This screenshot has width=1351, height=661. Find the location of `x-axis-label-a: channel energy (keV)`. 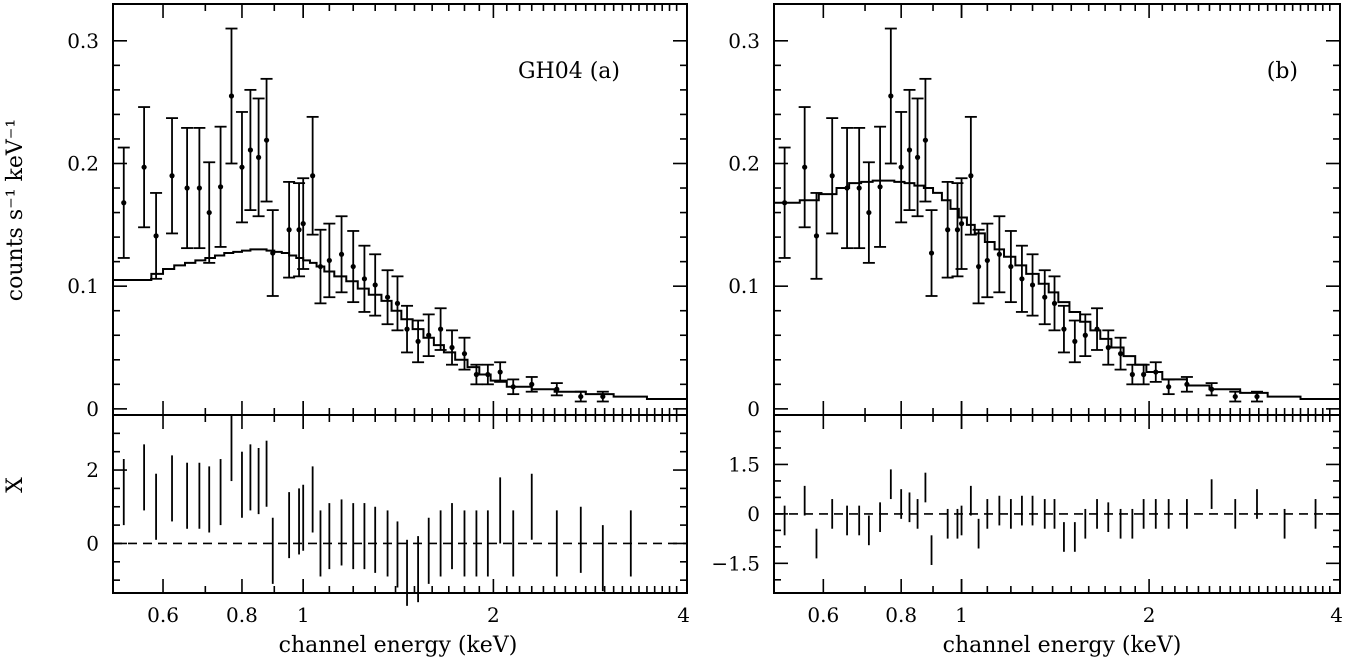

x-axis-label-a: channel energy (keV) is located at coordinates (398, 645).